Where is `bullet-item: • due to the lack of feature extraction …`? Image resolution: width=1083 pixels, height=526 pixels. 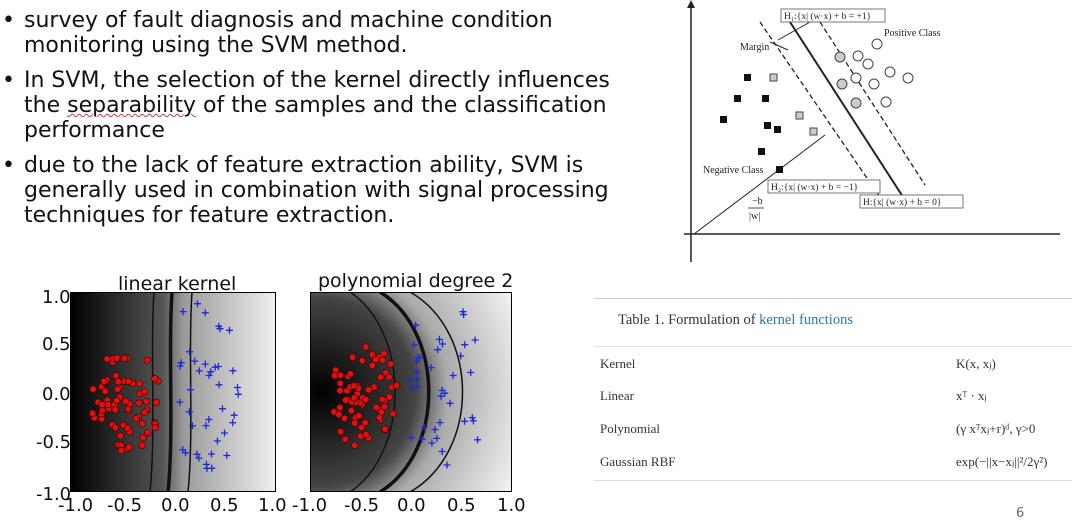
bullet-item: • due to the lack of feature extraction … is located at coordinates (305, 190).